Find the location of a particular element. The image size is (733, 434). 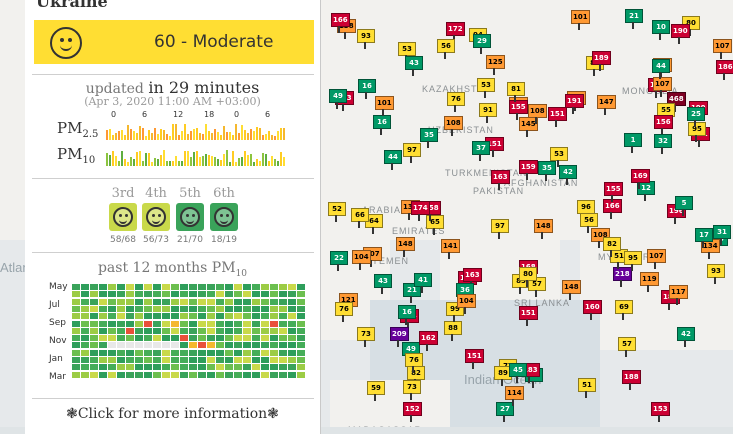

station-marker: 31 is located at coordinates (722, 235).